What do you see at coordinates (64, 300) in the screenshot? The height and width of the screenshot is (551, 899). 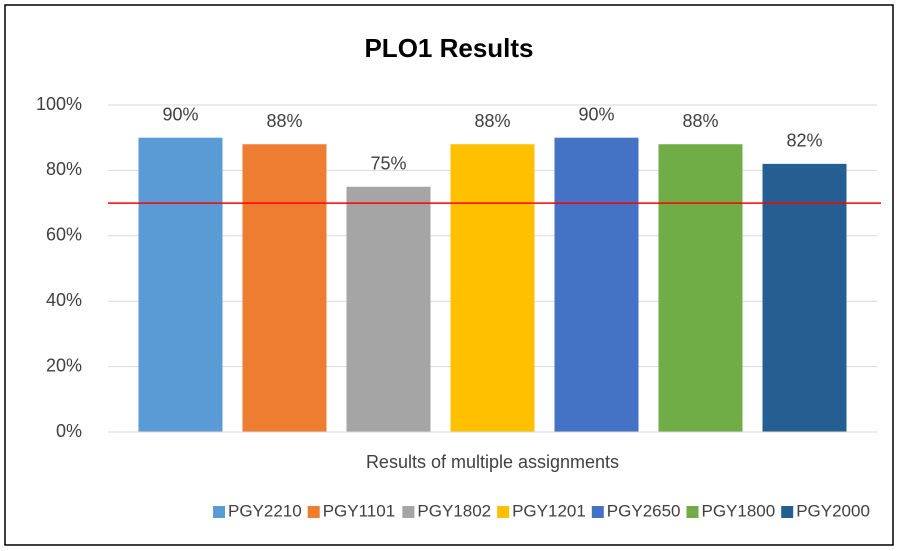 I see `y-tick-label: 40%` at bounding box center [64, 300].